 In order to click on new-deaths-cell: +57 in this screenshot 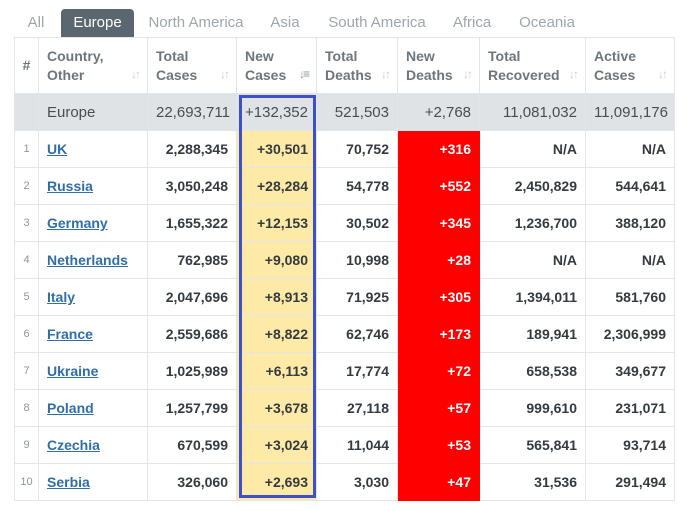, I will do `click(438, 408)`.